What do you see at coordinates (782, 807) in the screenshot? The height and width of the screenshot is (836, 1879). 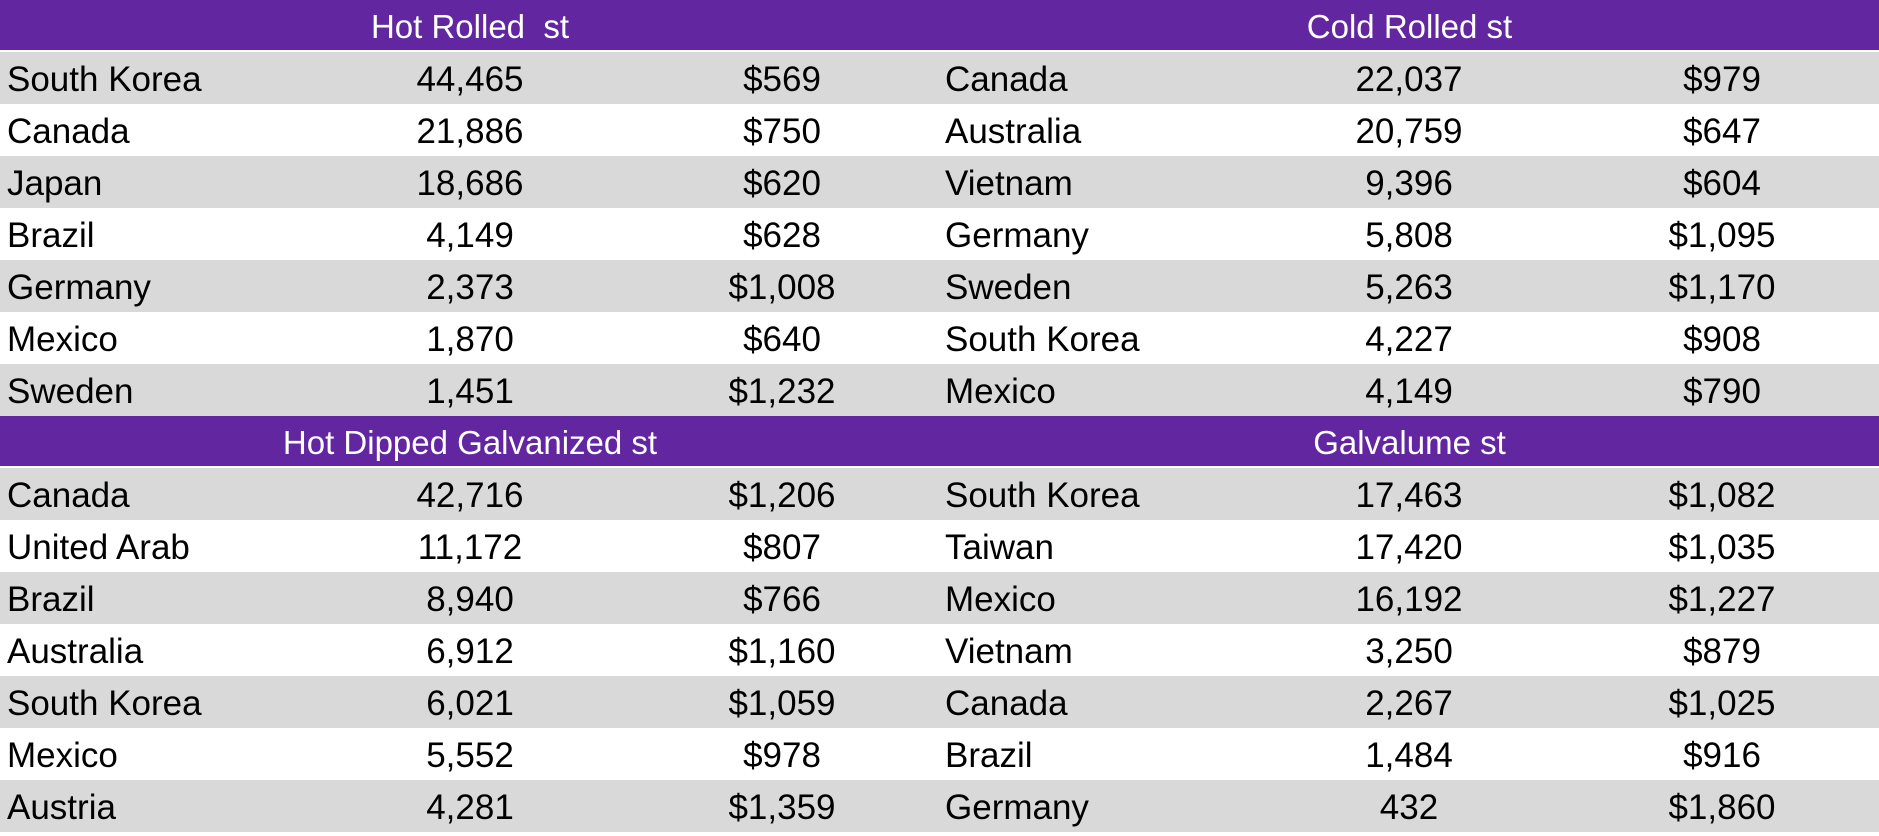 I see `price-cell: $1,359` at bounding box center [782, 807].